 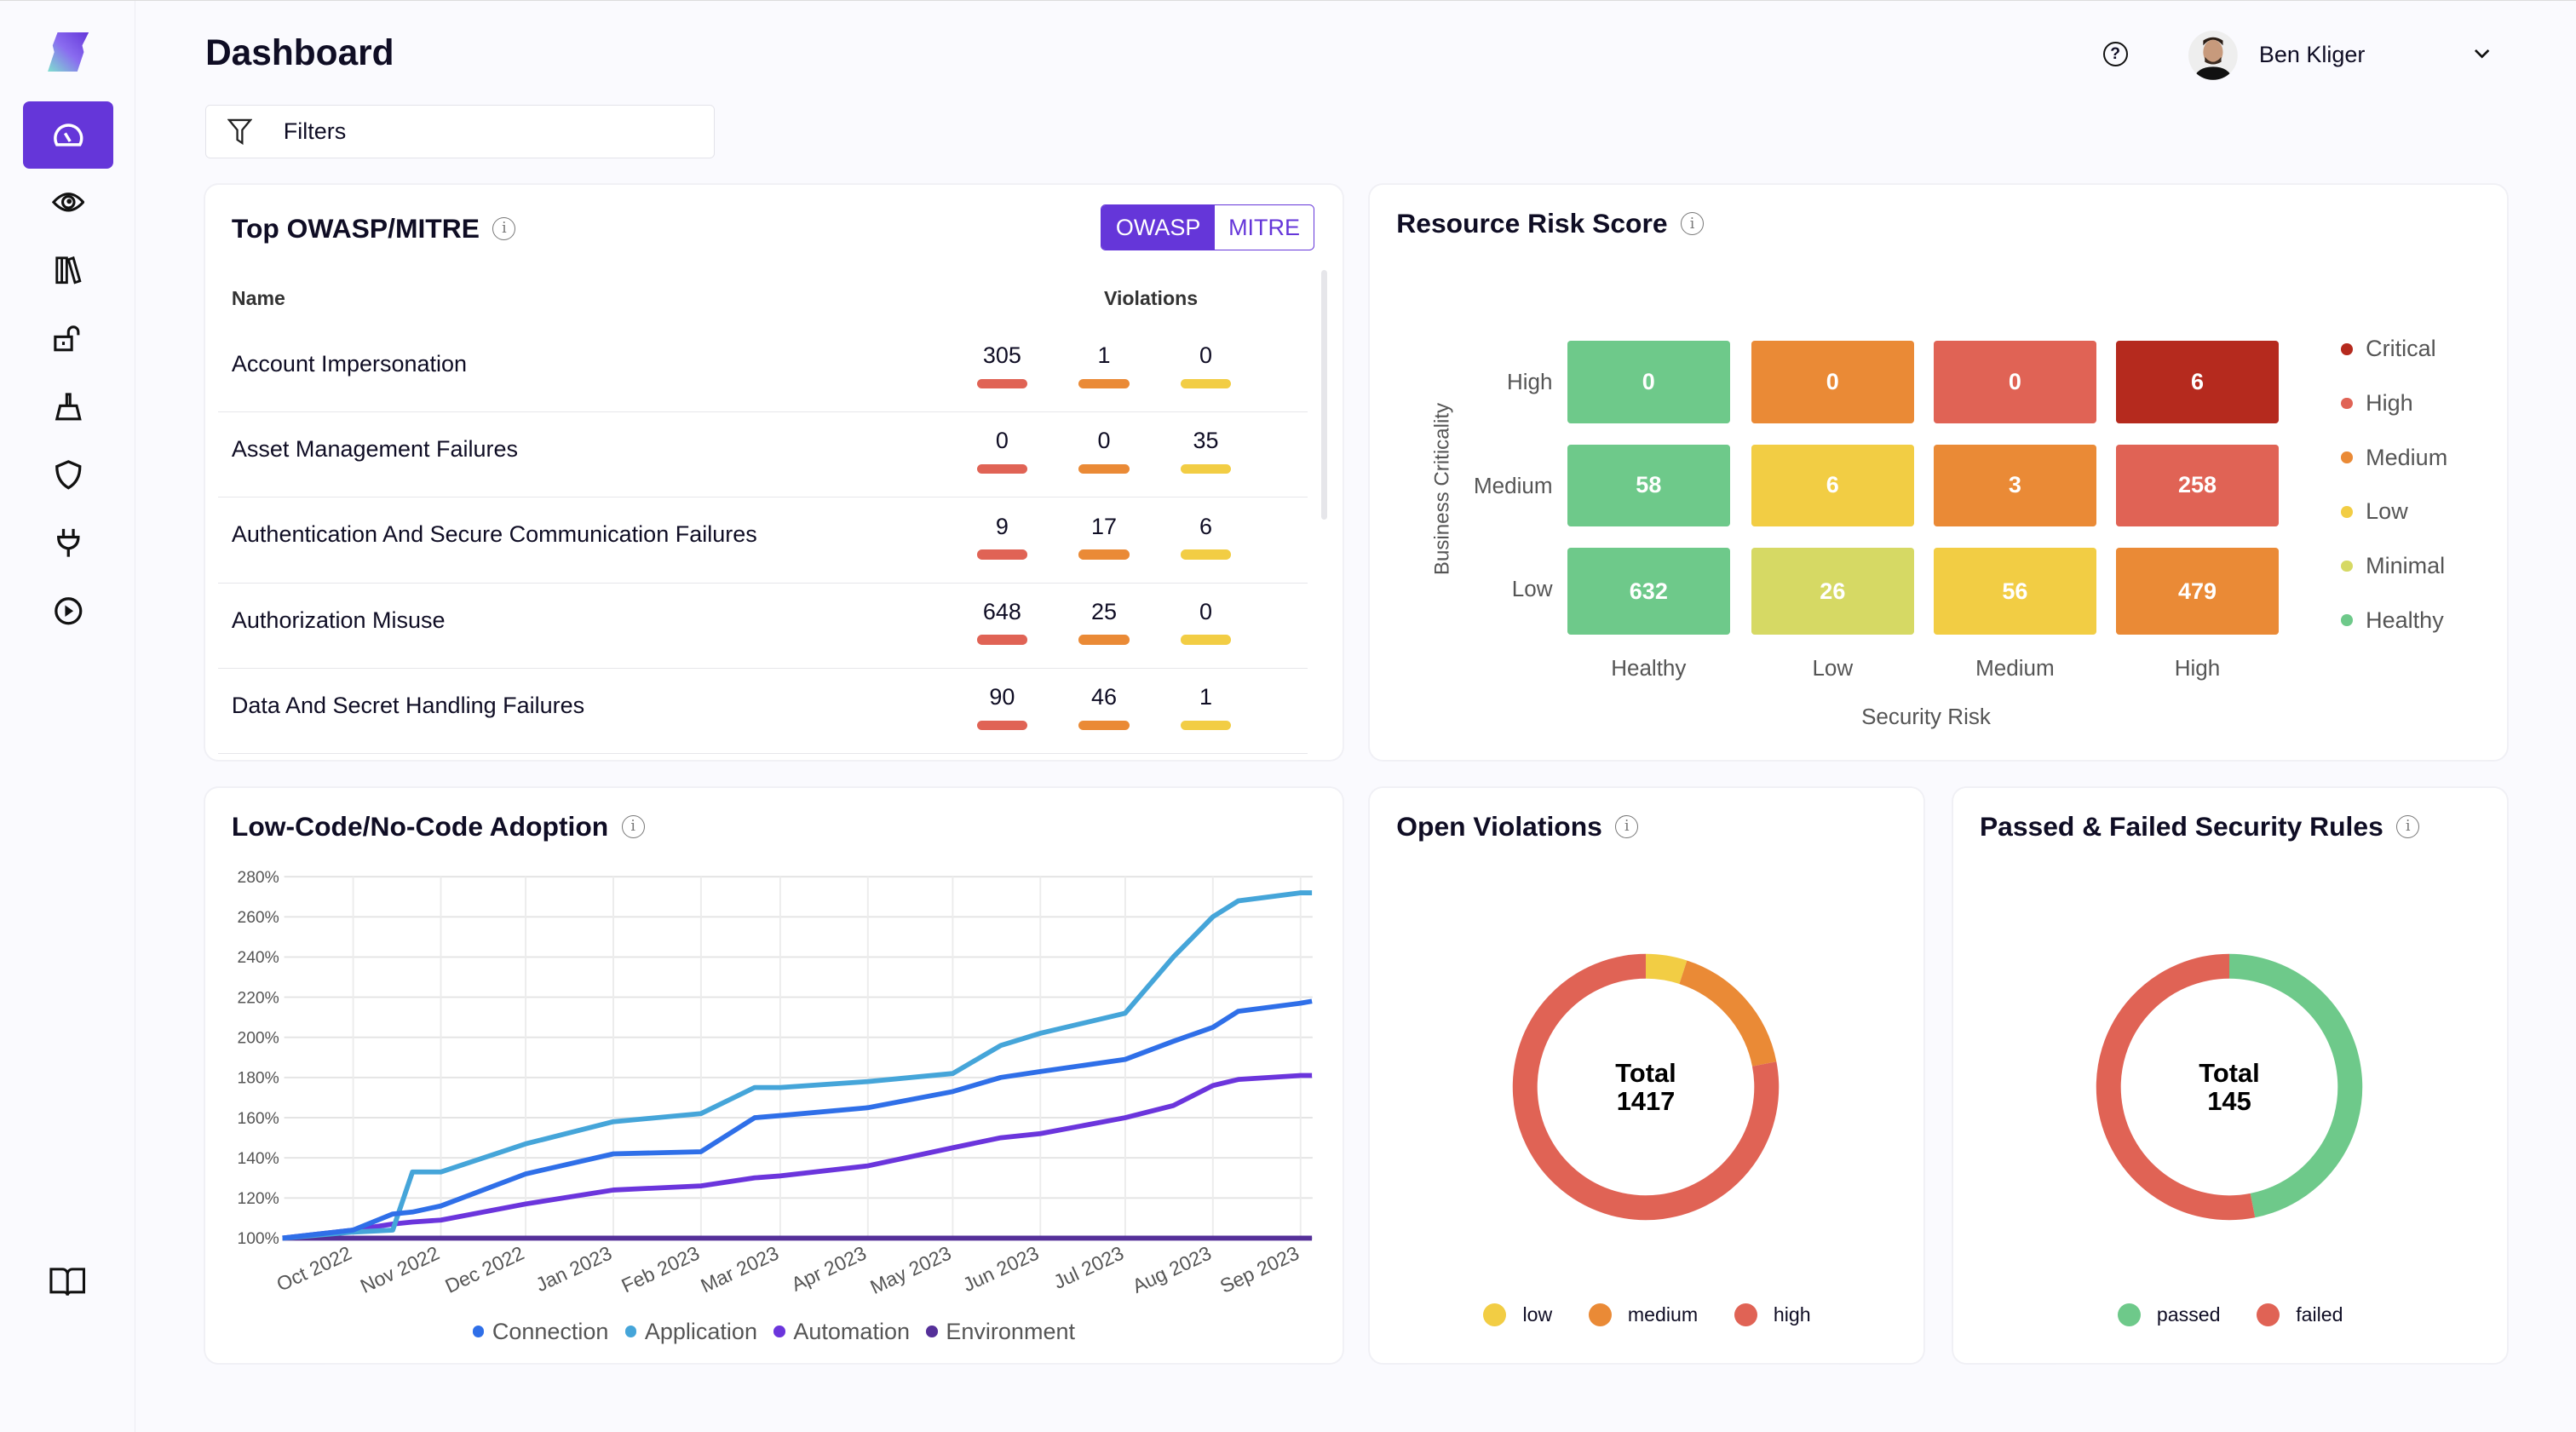 I want to click on x-tick-label: Dec 2022, so click(x=485, y=1269).